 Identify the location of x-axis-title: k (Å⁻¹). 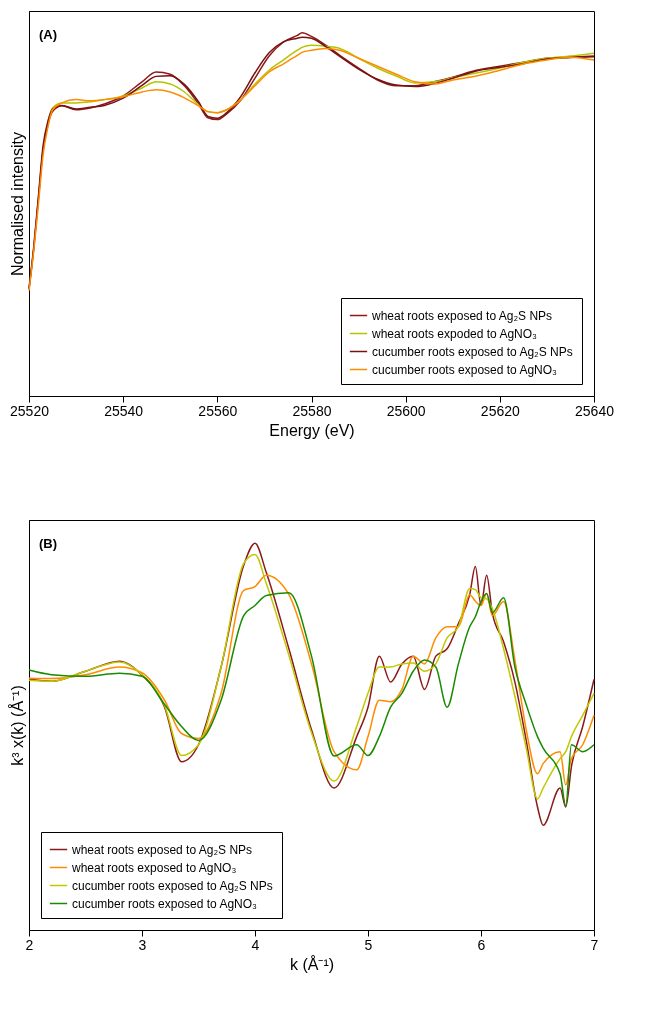
(312, 963).